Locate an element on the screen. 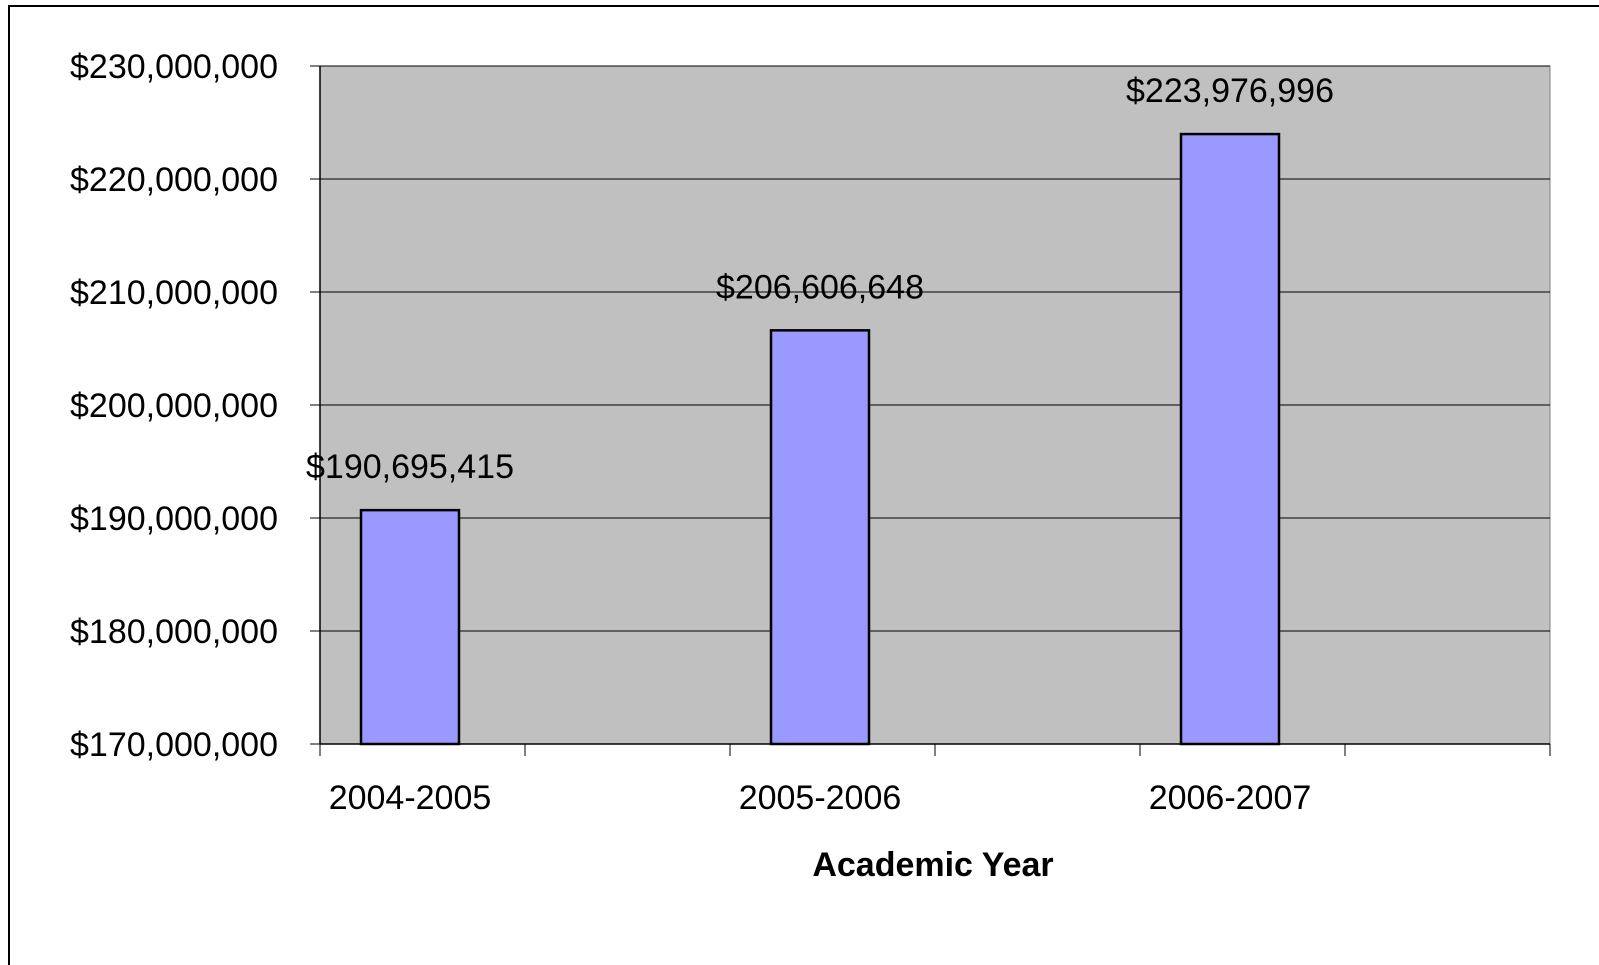  y-tick-label: $180,000,000 is located at coordinates (174, 632).